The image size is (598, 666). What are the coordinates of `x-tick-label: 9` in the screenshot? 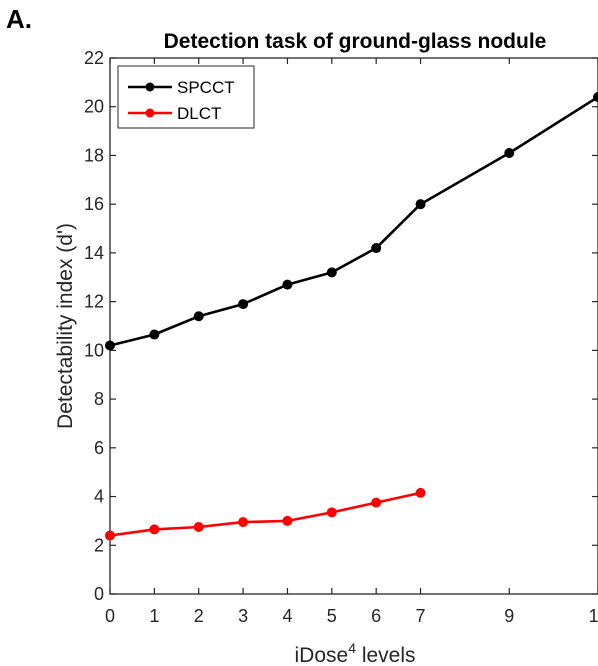 It's located at (509, 616).